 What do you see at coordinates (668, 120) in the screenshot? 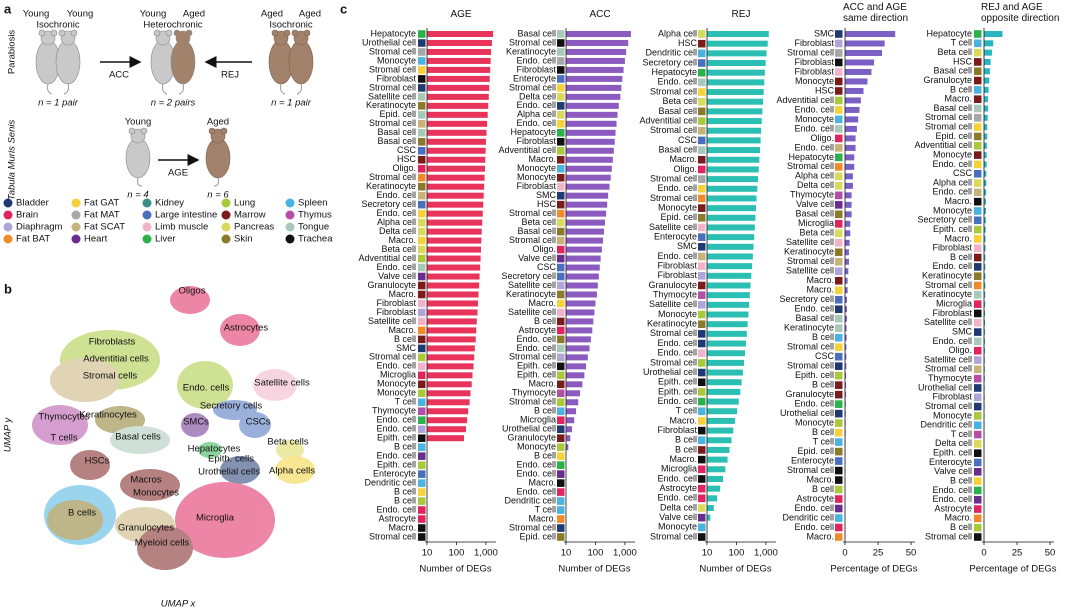
I see `category-label: Adventitial cell` at bounding box center [668, 120].